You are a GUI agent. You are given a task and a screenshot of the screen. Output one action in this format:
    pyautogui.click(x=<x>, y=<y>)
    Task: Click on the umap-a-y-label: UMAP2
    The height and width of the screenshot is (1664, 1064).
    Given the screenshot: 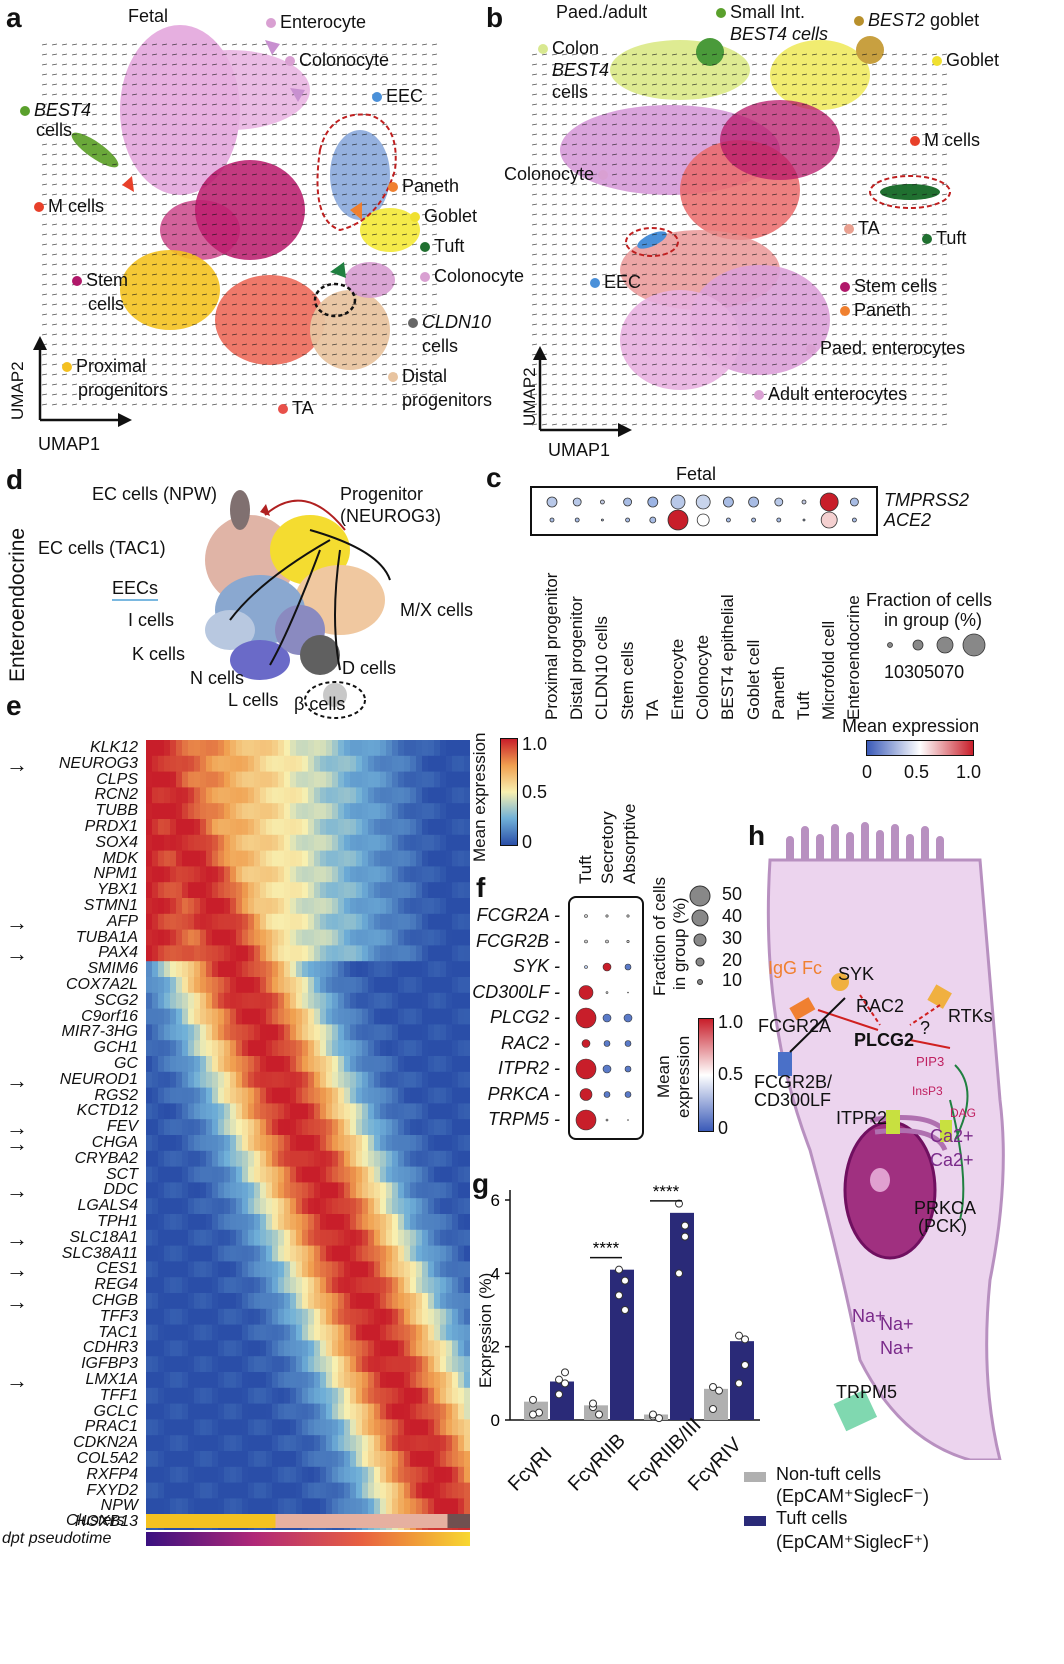 What is the action you would take?
    pyautogui.click(x=17, y=390)
    